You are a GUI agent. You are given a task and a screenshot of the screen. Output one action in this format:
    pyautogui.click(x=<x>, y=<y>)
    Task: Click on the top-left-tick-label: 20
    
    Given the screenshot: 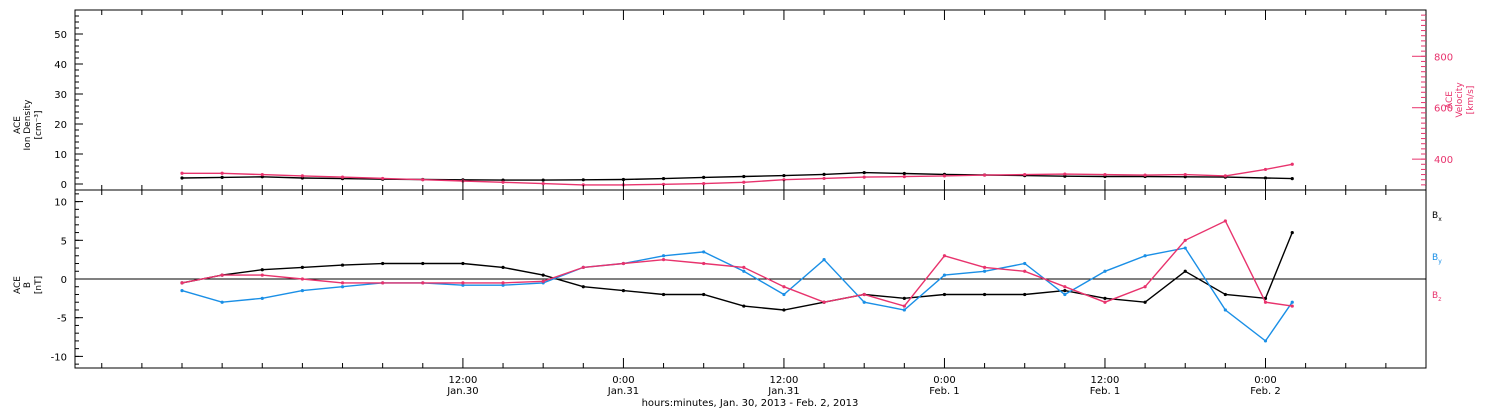 What is the action you would take?
    pyautogui.click(x=60, y=125)
    